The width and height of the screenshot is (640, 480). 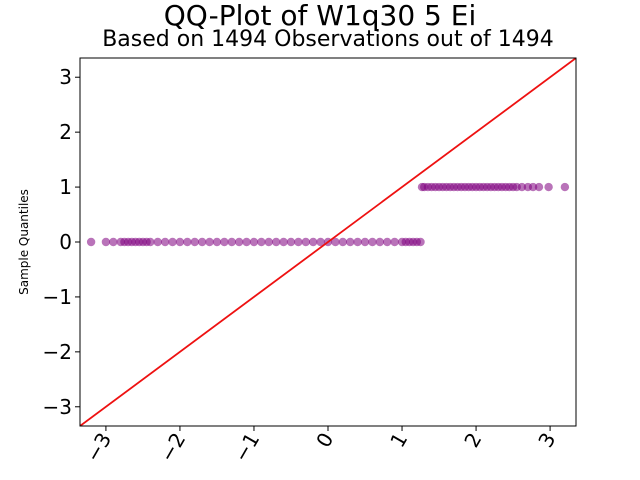 I want to click on x-tick-label: −1, so click(x=247, y=448).